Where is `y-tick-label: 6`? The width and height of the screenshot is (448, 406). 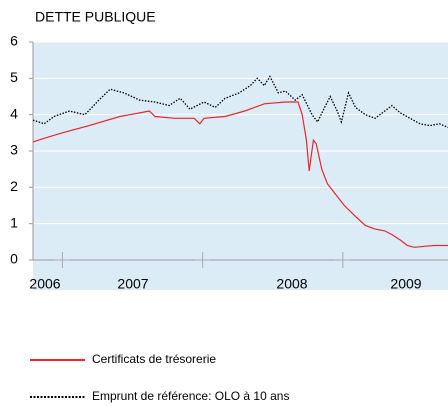 y-tick-label: 6 is located at coordinates (14, 41).